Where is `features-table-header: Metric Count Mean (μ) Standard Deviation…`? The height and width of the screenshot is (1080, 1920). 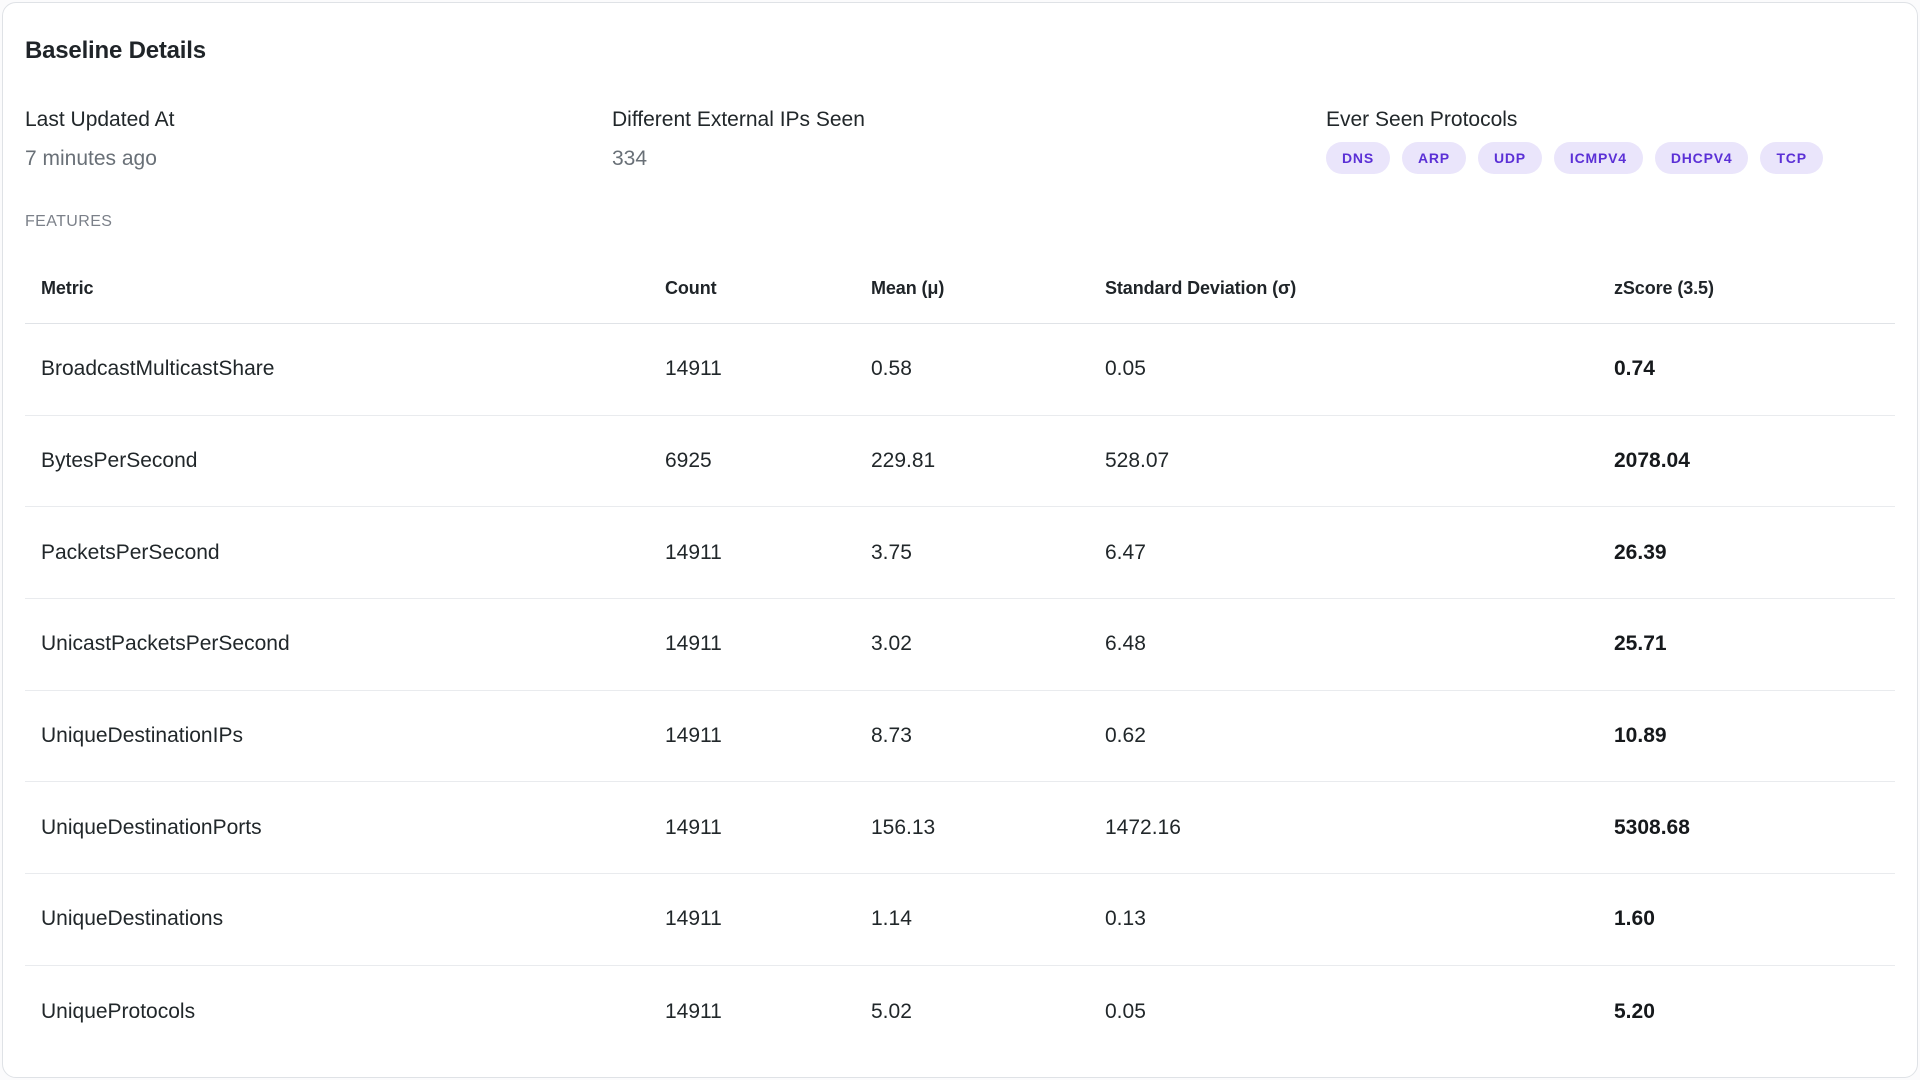 features-table-header: Metric Count Mean (μ) Standard Deviation… is located at coordinates (960, 289).